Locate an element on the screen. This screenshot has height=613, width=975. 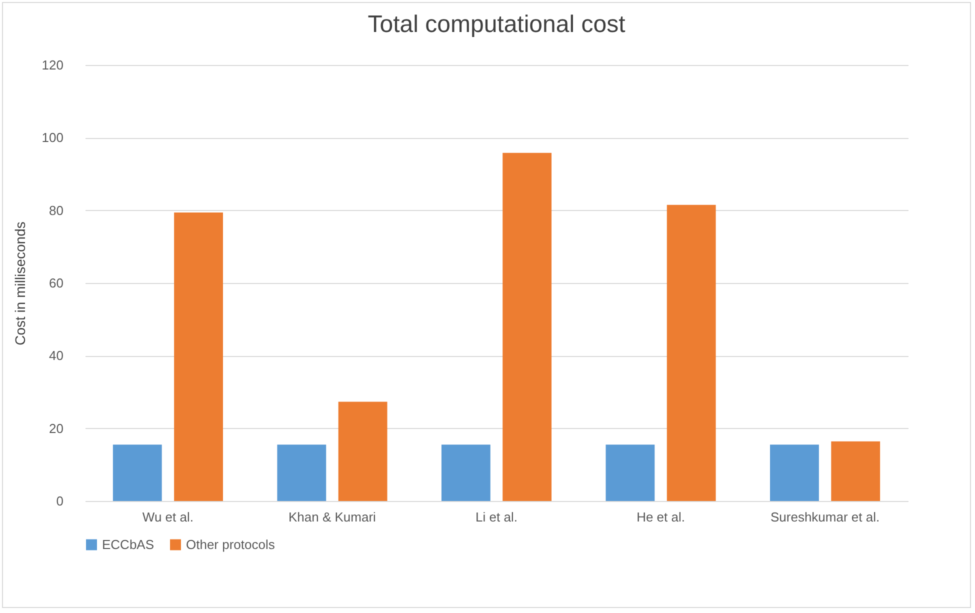
x-tick-label: Khan & Kumari is located at coordinates (332, 517).